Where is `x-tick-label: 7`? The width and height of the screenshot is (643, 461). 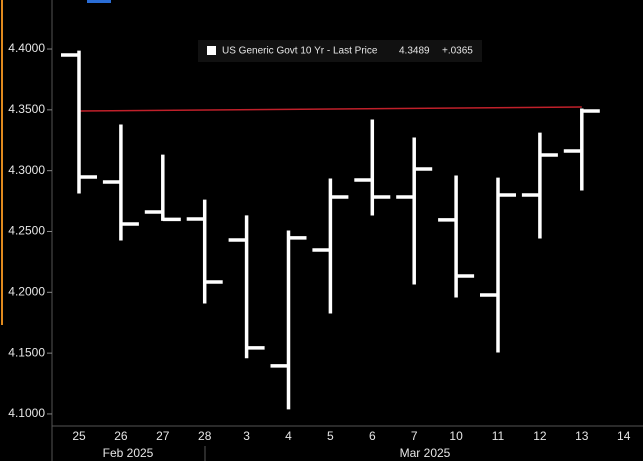 x-tick-label: 7 is located at coordinates (414, 436).